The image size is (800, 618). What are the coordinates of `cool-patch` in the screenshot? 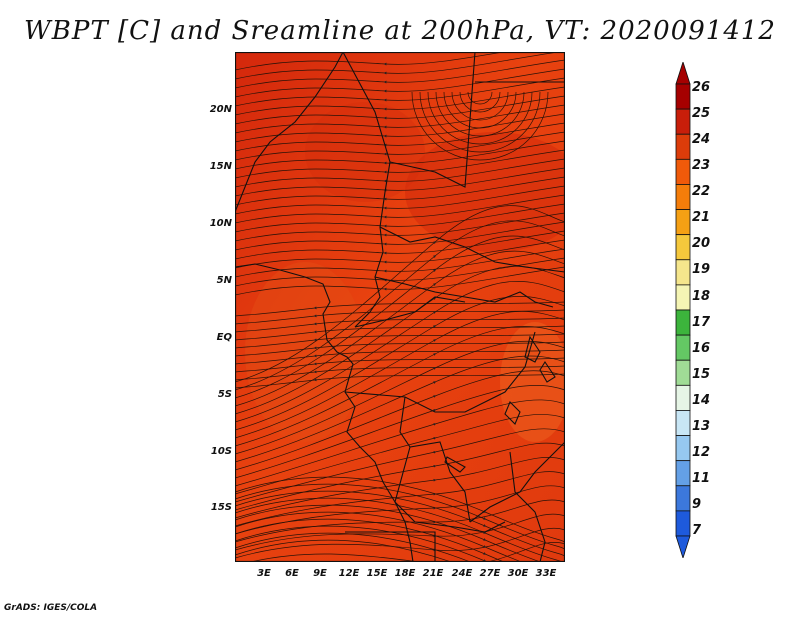 It's located at (305, 352).